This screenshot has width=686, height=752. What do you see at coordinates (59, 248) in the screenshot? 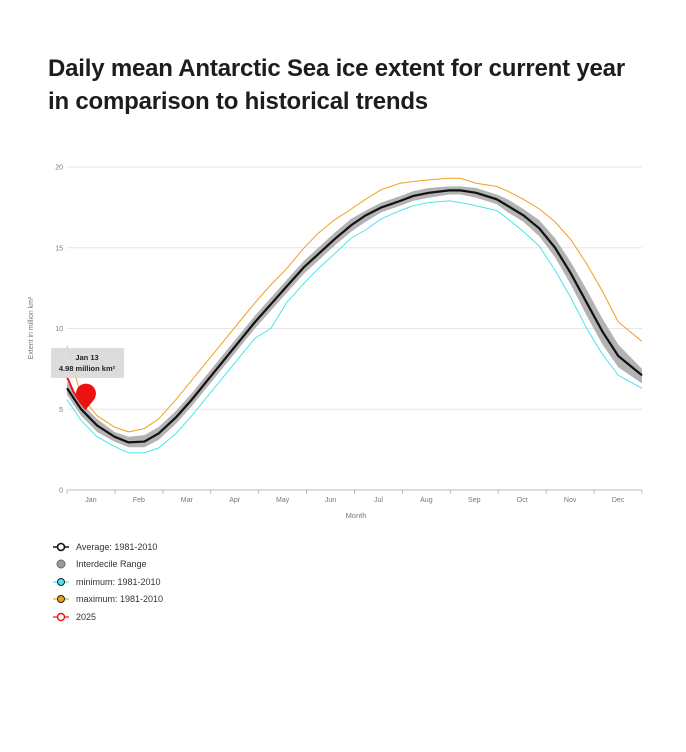
I see `y-tick-label: 15` at bounding box center [59, 248].